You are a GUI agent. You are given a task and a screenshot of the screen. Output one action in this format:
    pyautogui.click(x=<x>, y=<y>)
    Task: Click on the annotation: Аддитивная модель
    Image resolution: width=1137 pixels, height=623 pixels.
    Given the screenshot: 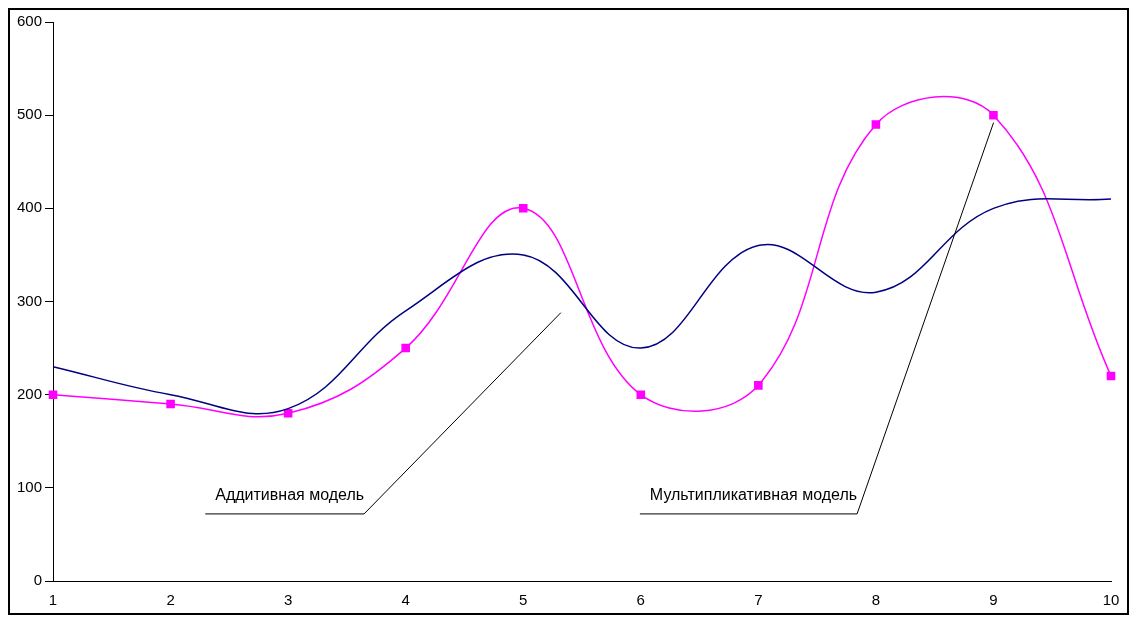 What is the action you would take?
    pyautogui.click(x=290, y=495)
    